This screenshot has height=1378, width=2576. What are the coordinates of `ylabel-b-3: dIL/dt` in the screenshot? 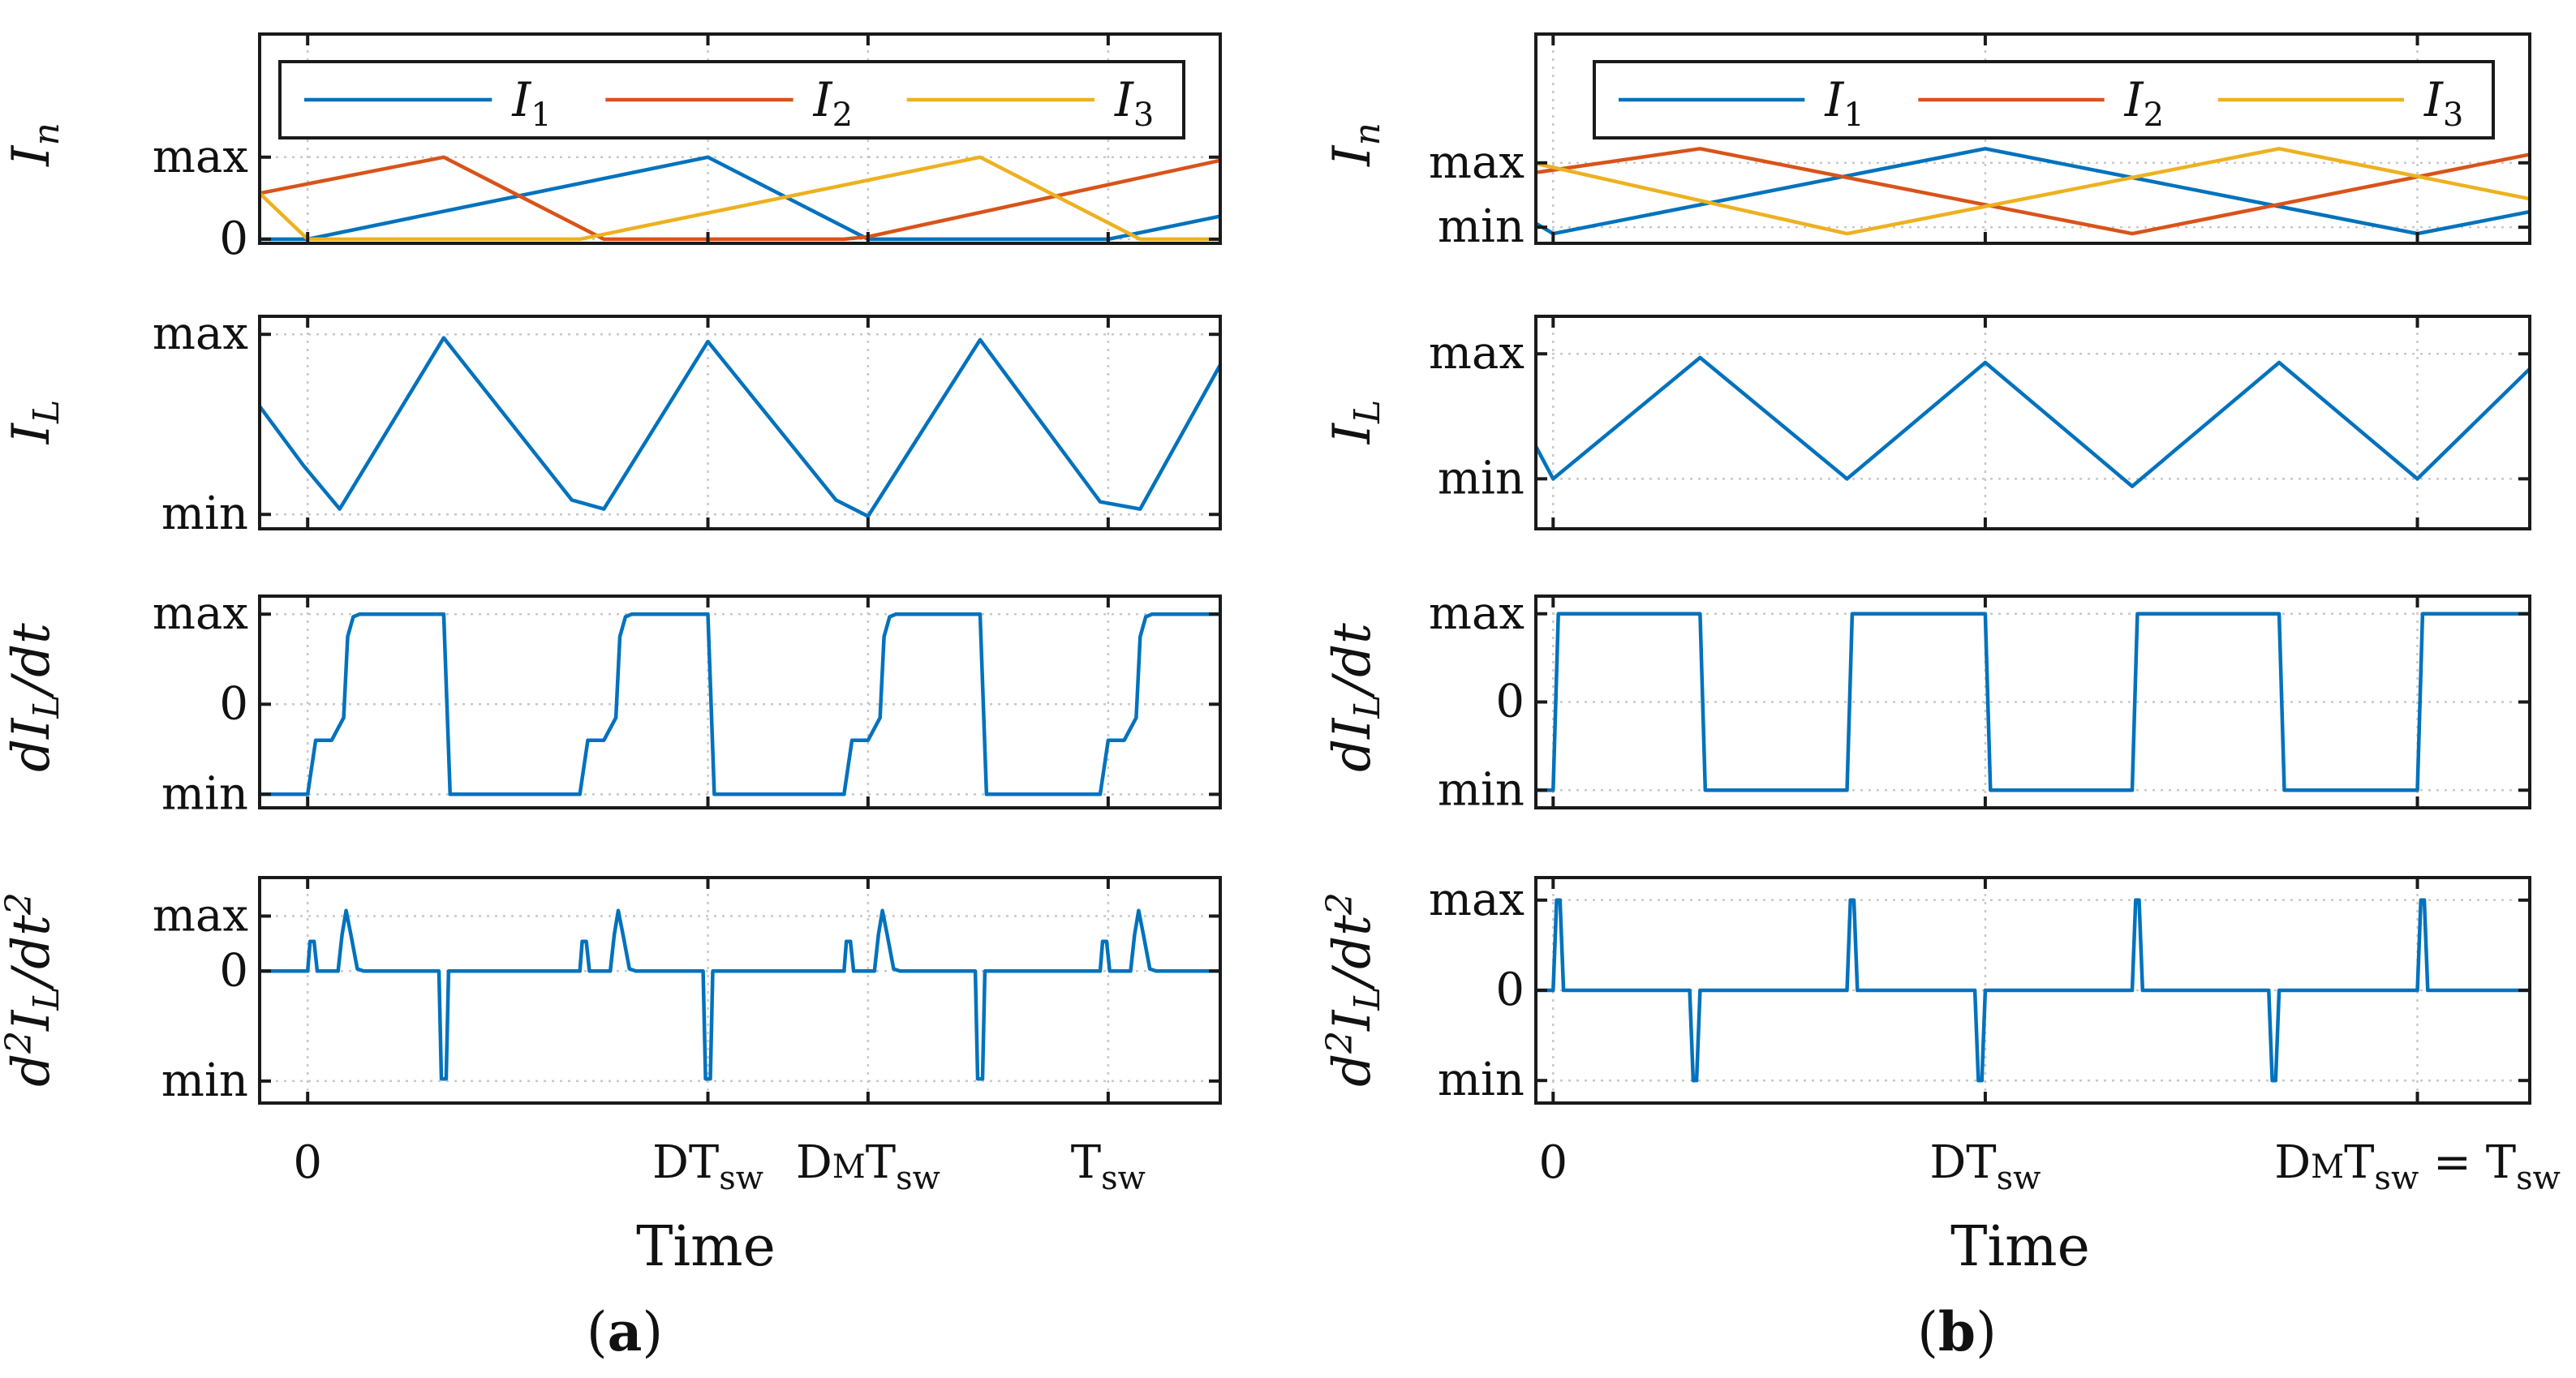 It's located at (1355, 697).